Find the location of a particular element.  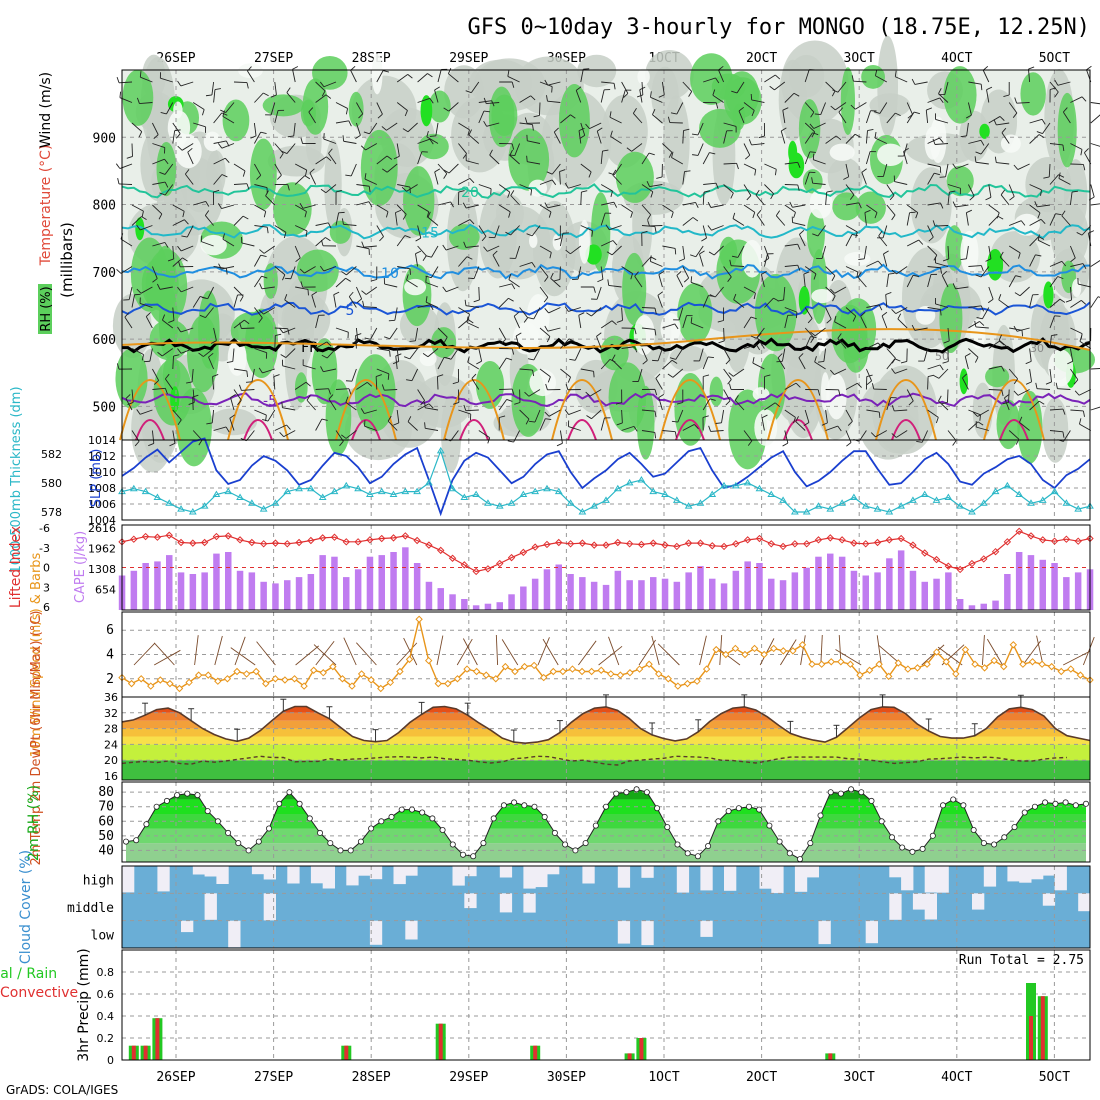

bottom-date-label: 26SEP is located at coordinates (175, 1077).